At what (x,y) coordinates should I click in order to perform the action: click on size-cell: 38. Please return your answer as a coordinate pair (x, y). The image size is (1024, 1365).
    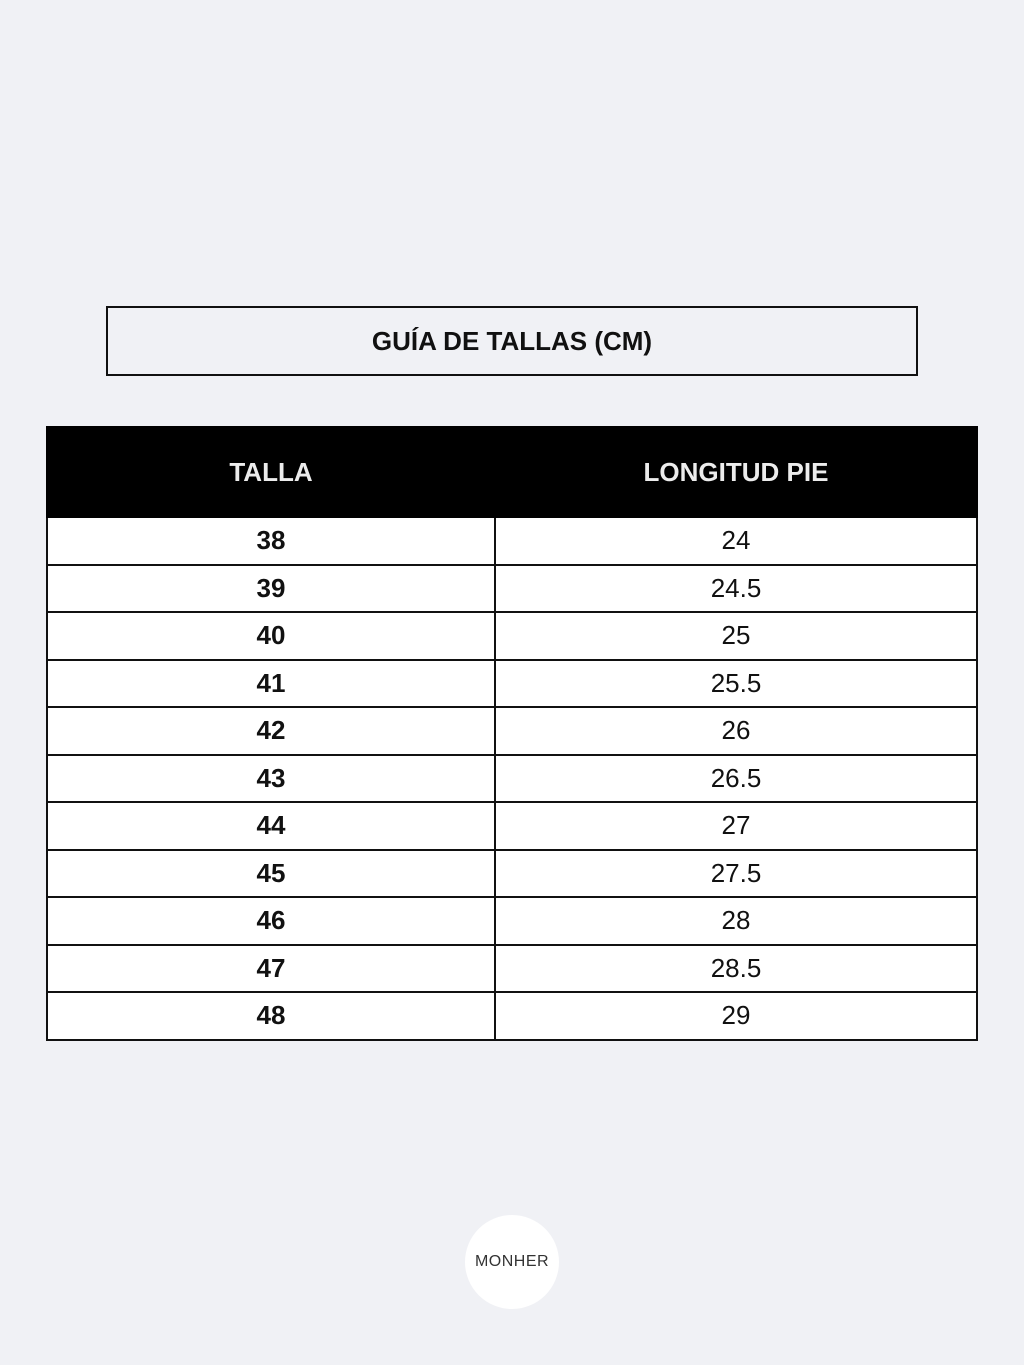
    Looking at the image, I should click on (271, 541).